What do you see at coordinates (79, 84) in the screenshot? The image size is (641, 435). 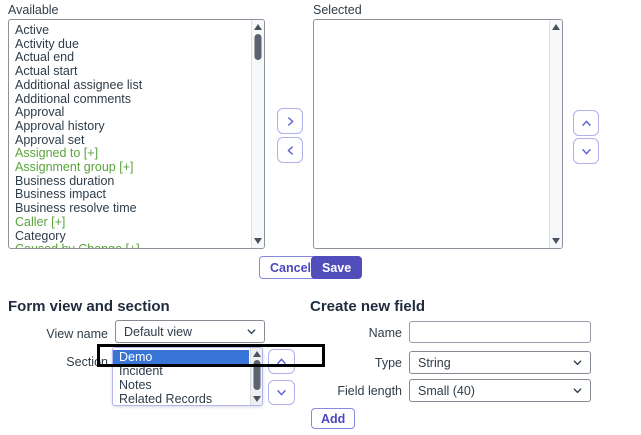 I see `list-item: Additional assignee list` at bounding box center [79, 84].